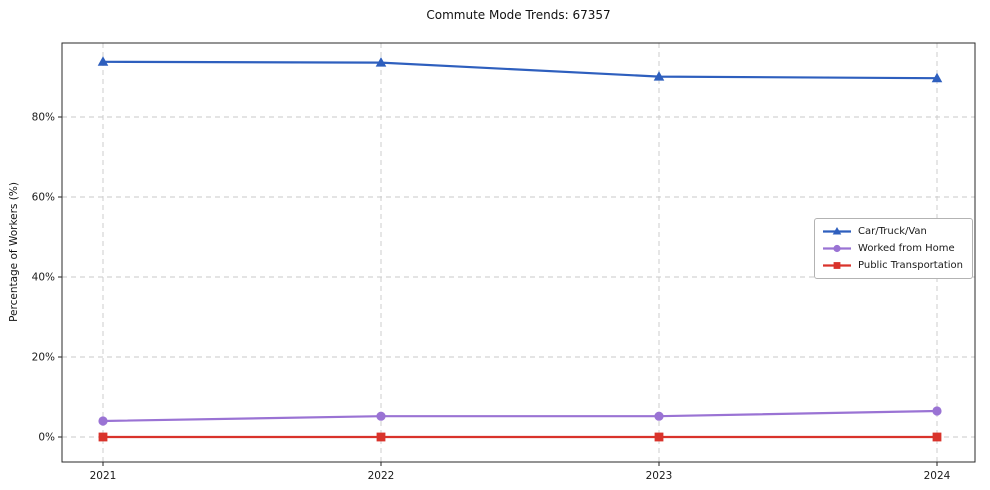 This screenshot has height=490, width=990. I want to click on legend-item-public-transportation: Public Transportation, so click(892, 265).